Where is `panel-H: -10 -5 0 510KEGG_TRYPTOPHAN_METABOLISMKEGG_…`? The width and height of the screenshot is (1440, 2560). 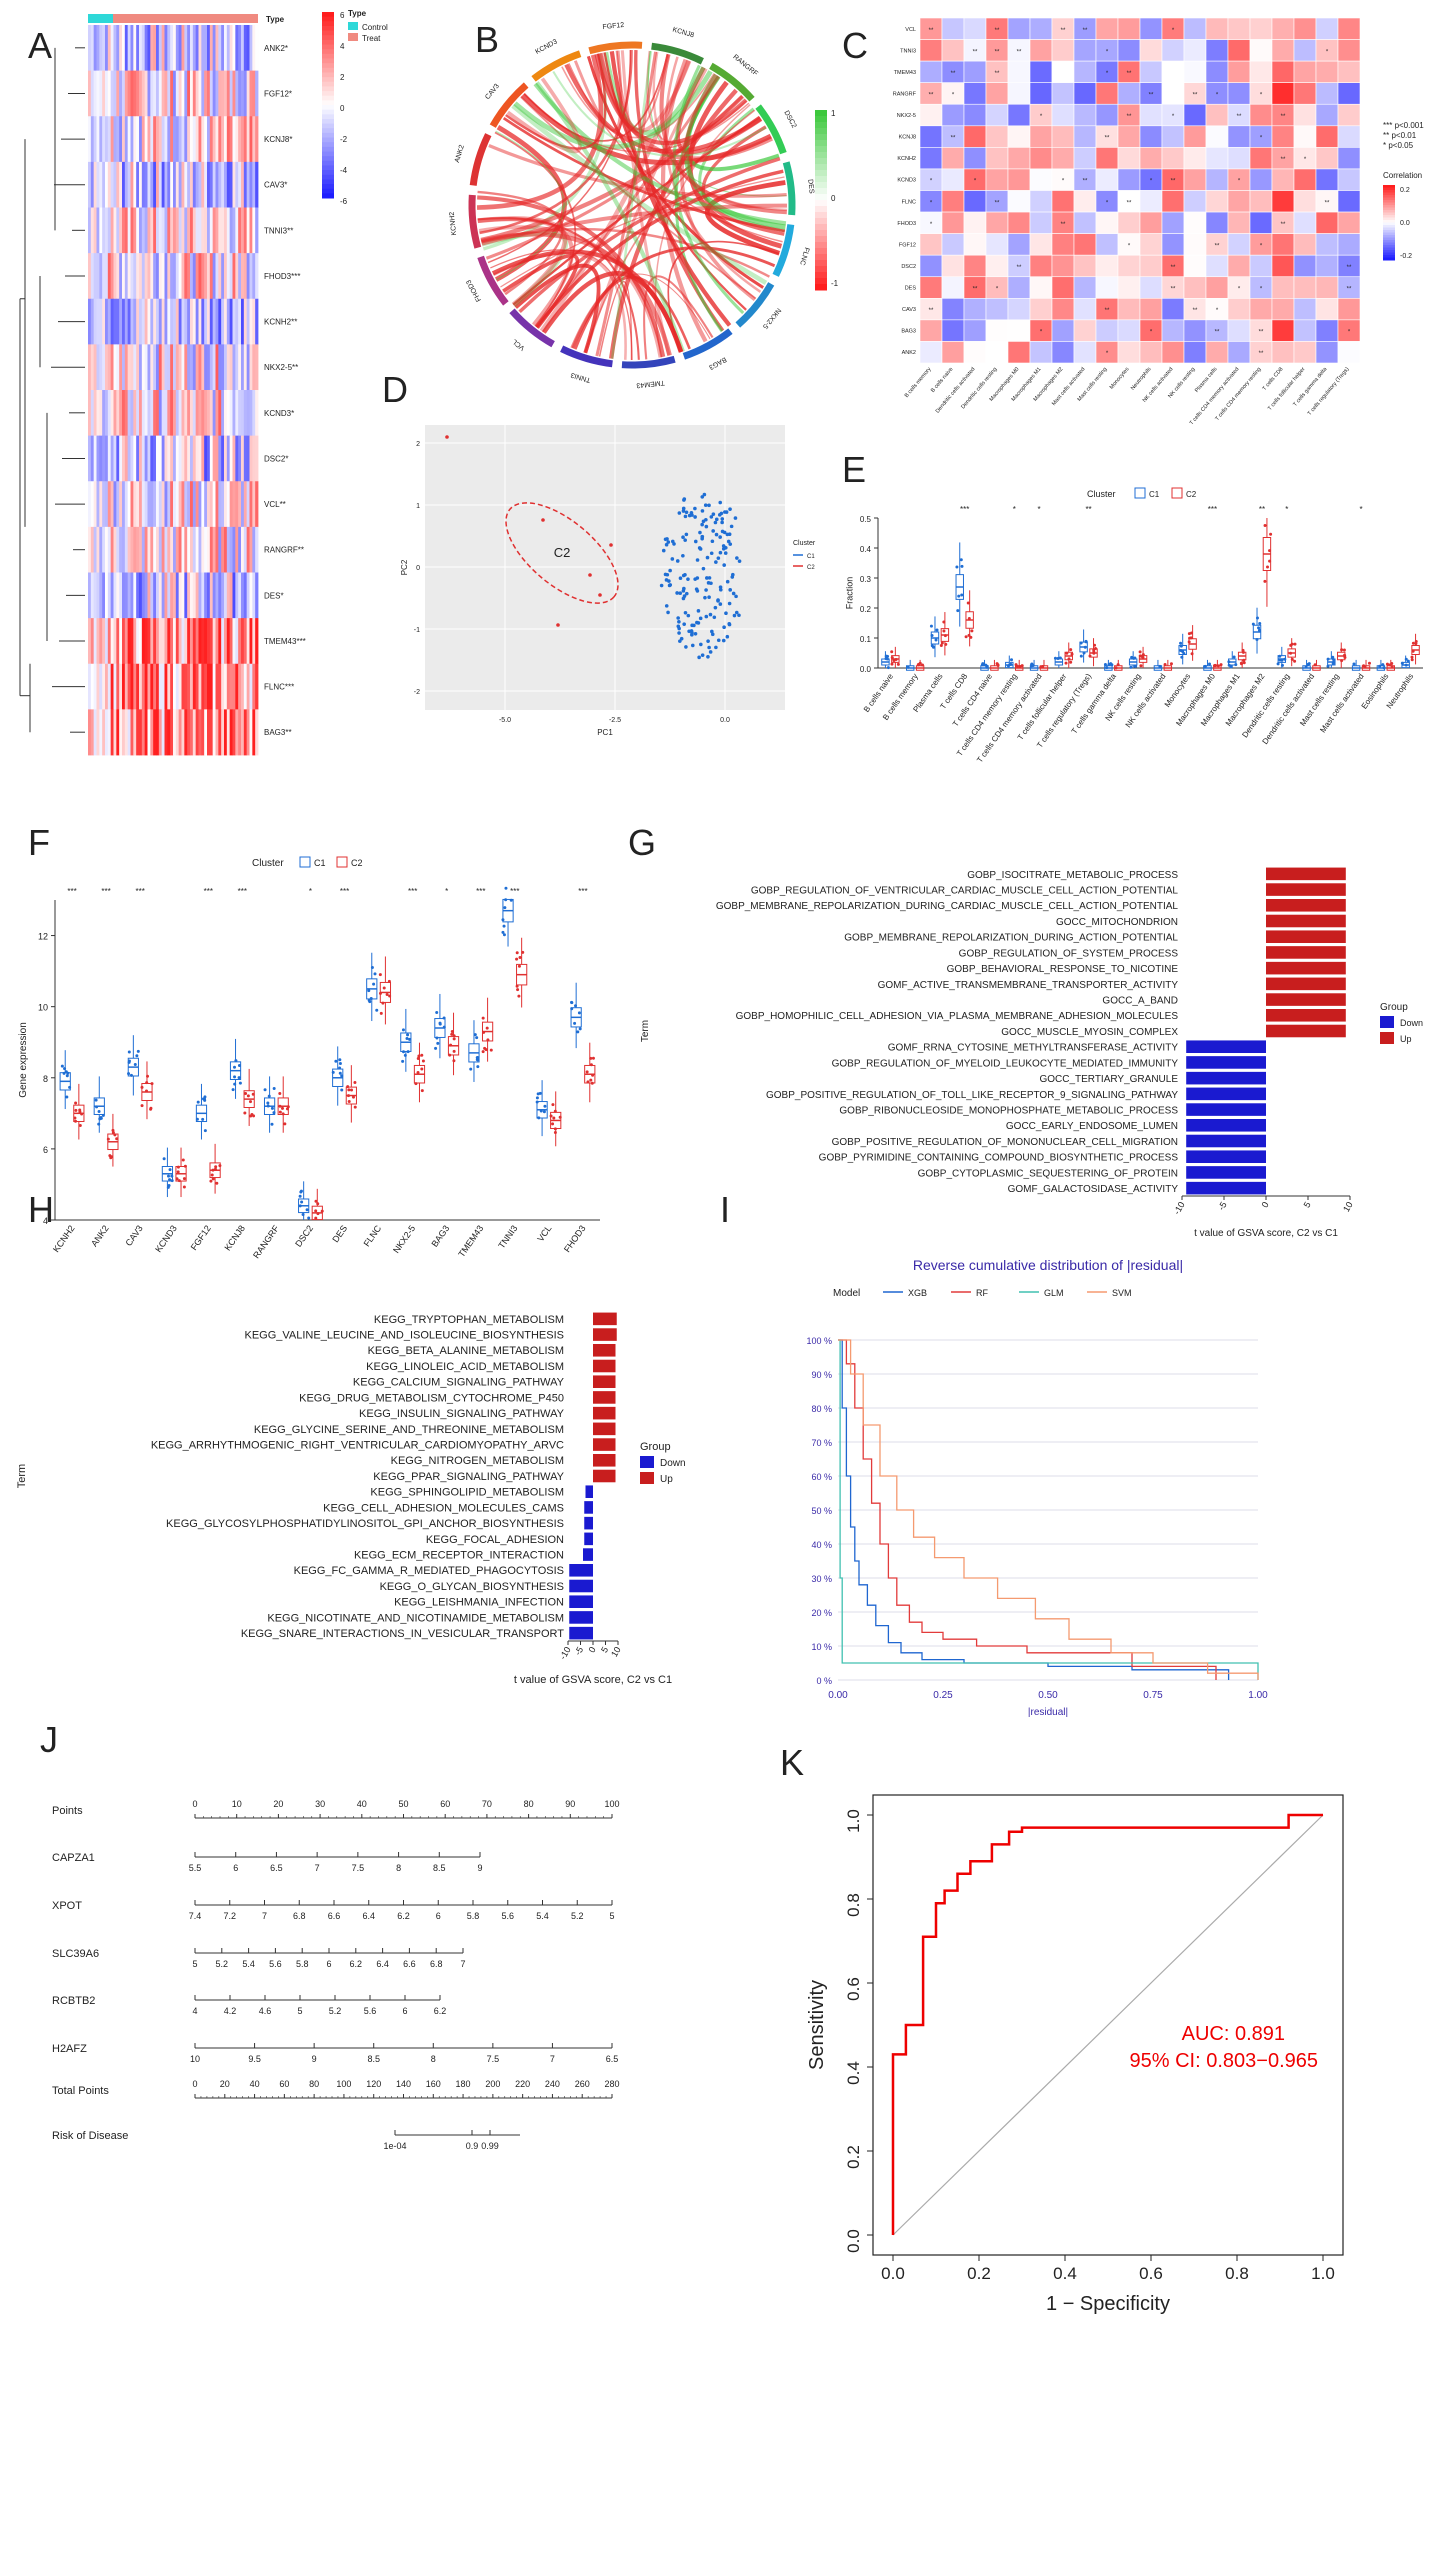
panel-H: -10 -5 0 510KEGG_TRYPTOPHAN_METABOLISMKEGG_… is located at coordinates (351, 1499).